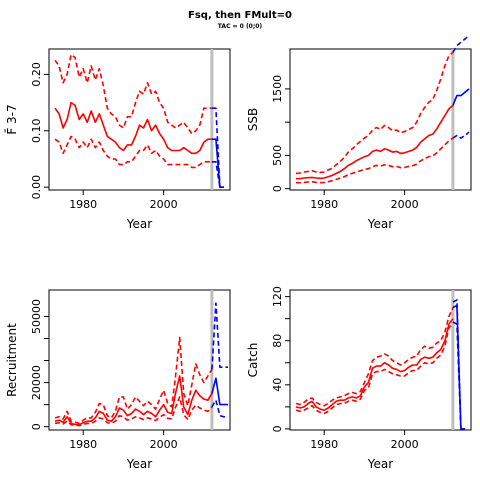 The width and height of the screenshot is (480, 480). Describe the element at coordinates (461, 44) in the screenshot. I see `ssb-projection-upper-line` at that location.